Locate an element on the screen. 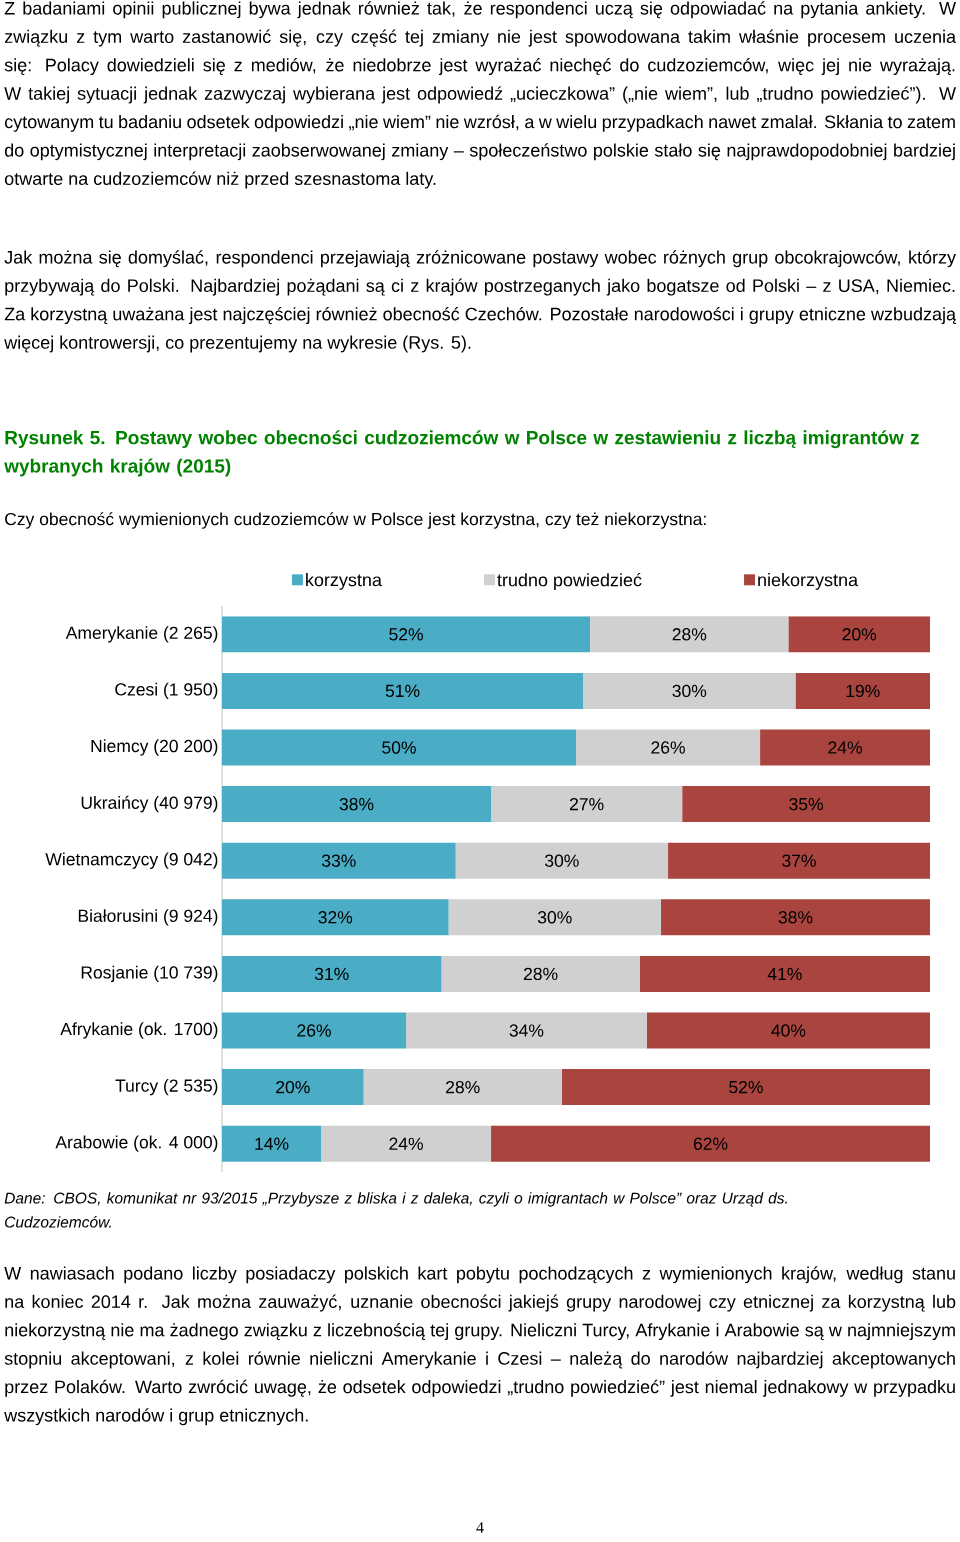  data-label: 37% is located at coordinates (799, 860).